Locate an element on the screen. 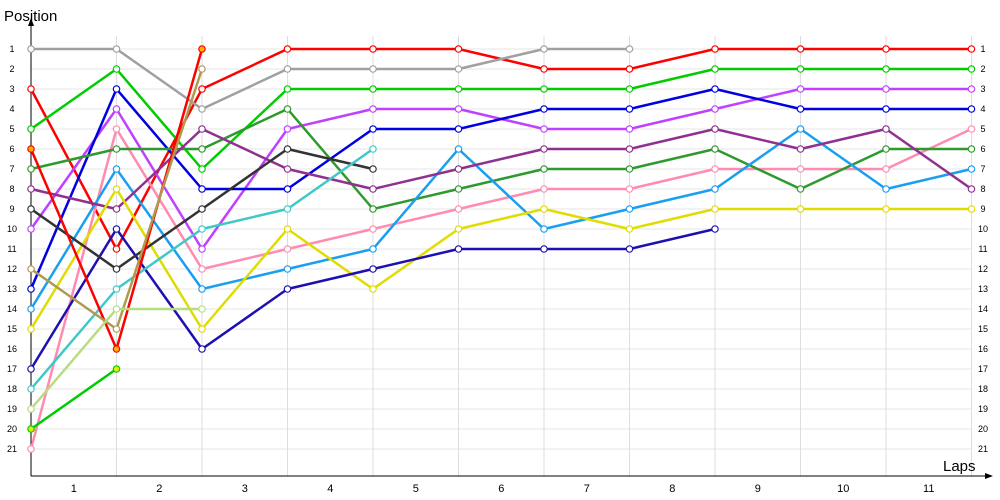 This screenshot has width=1000, height=500. y-tick-label-left: 7 is located at coordinates (11, 169).